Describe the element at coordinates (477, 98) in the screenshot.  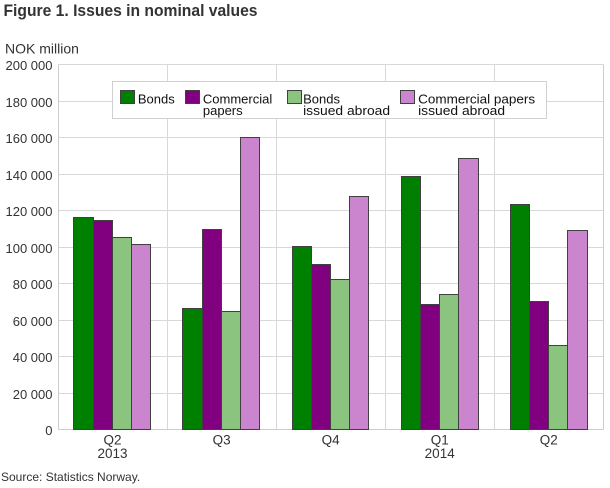
I see `svg-text: Commercial papers` at that location.